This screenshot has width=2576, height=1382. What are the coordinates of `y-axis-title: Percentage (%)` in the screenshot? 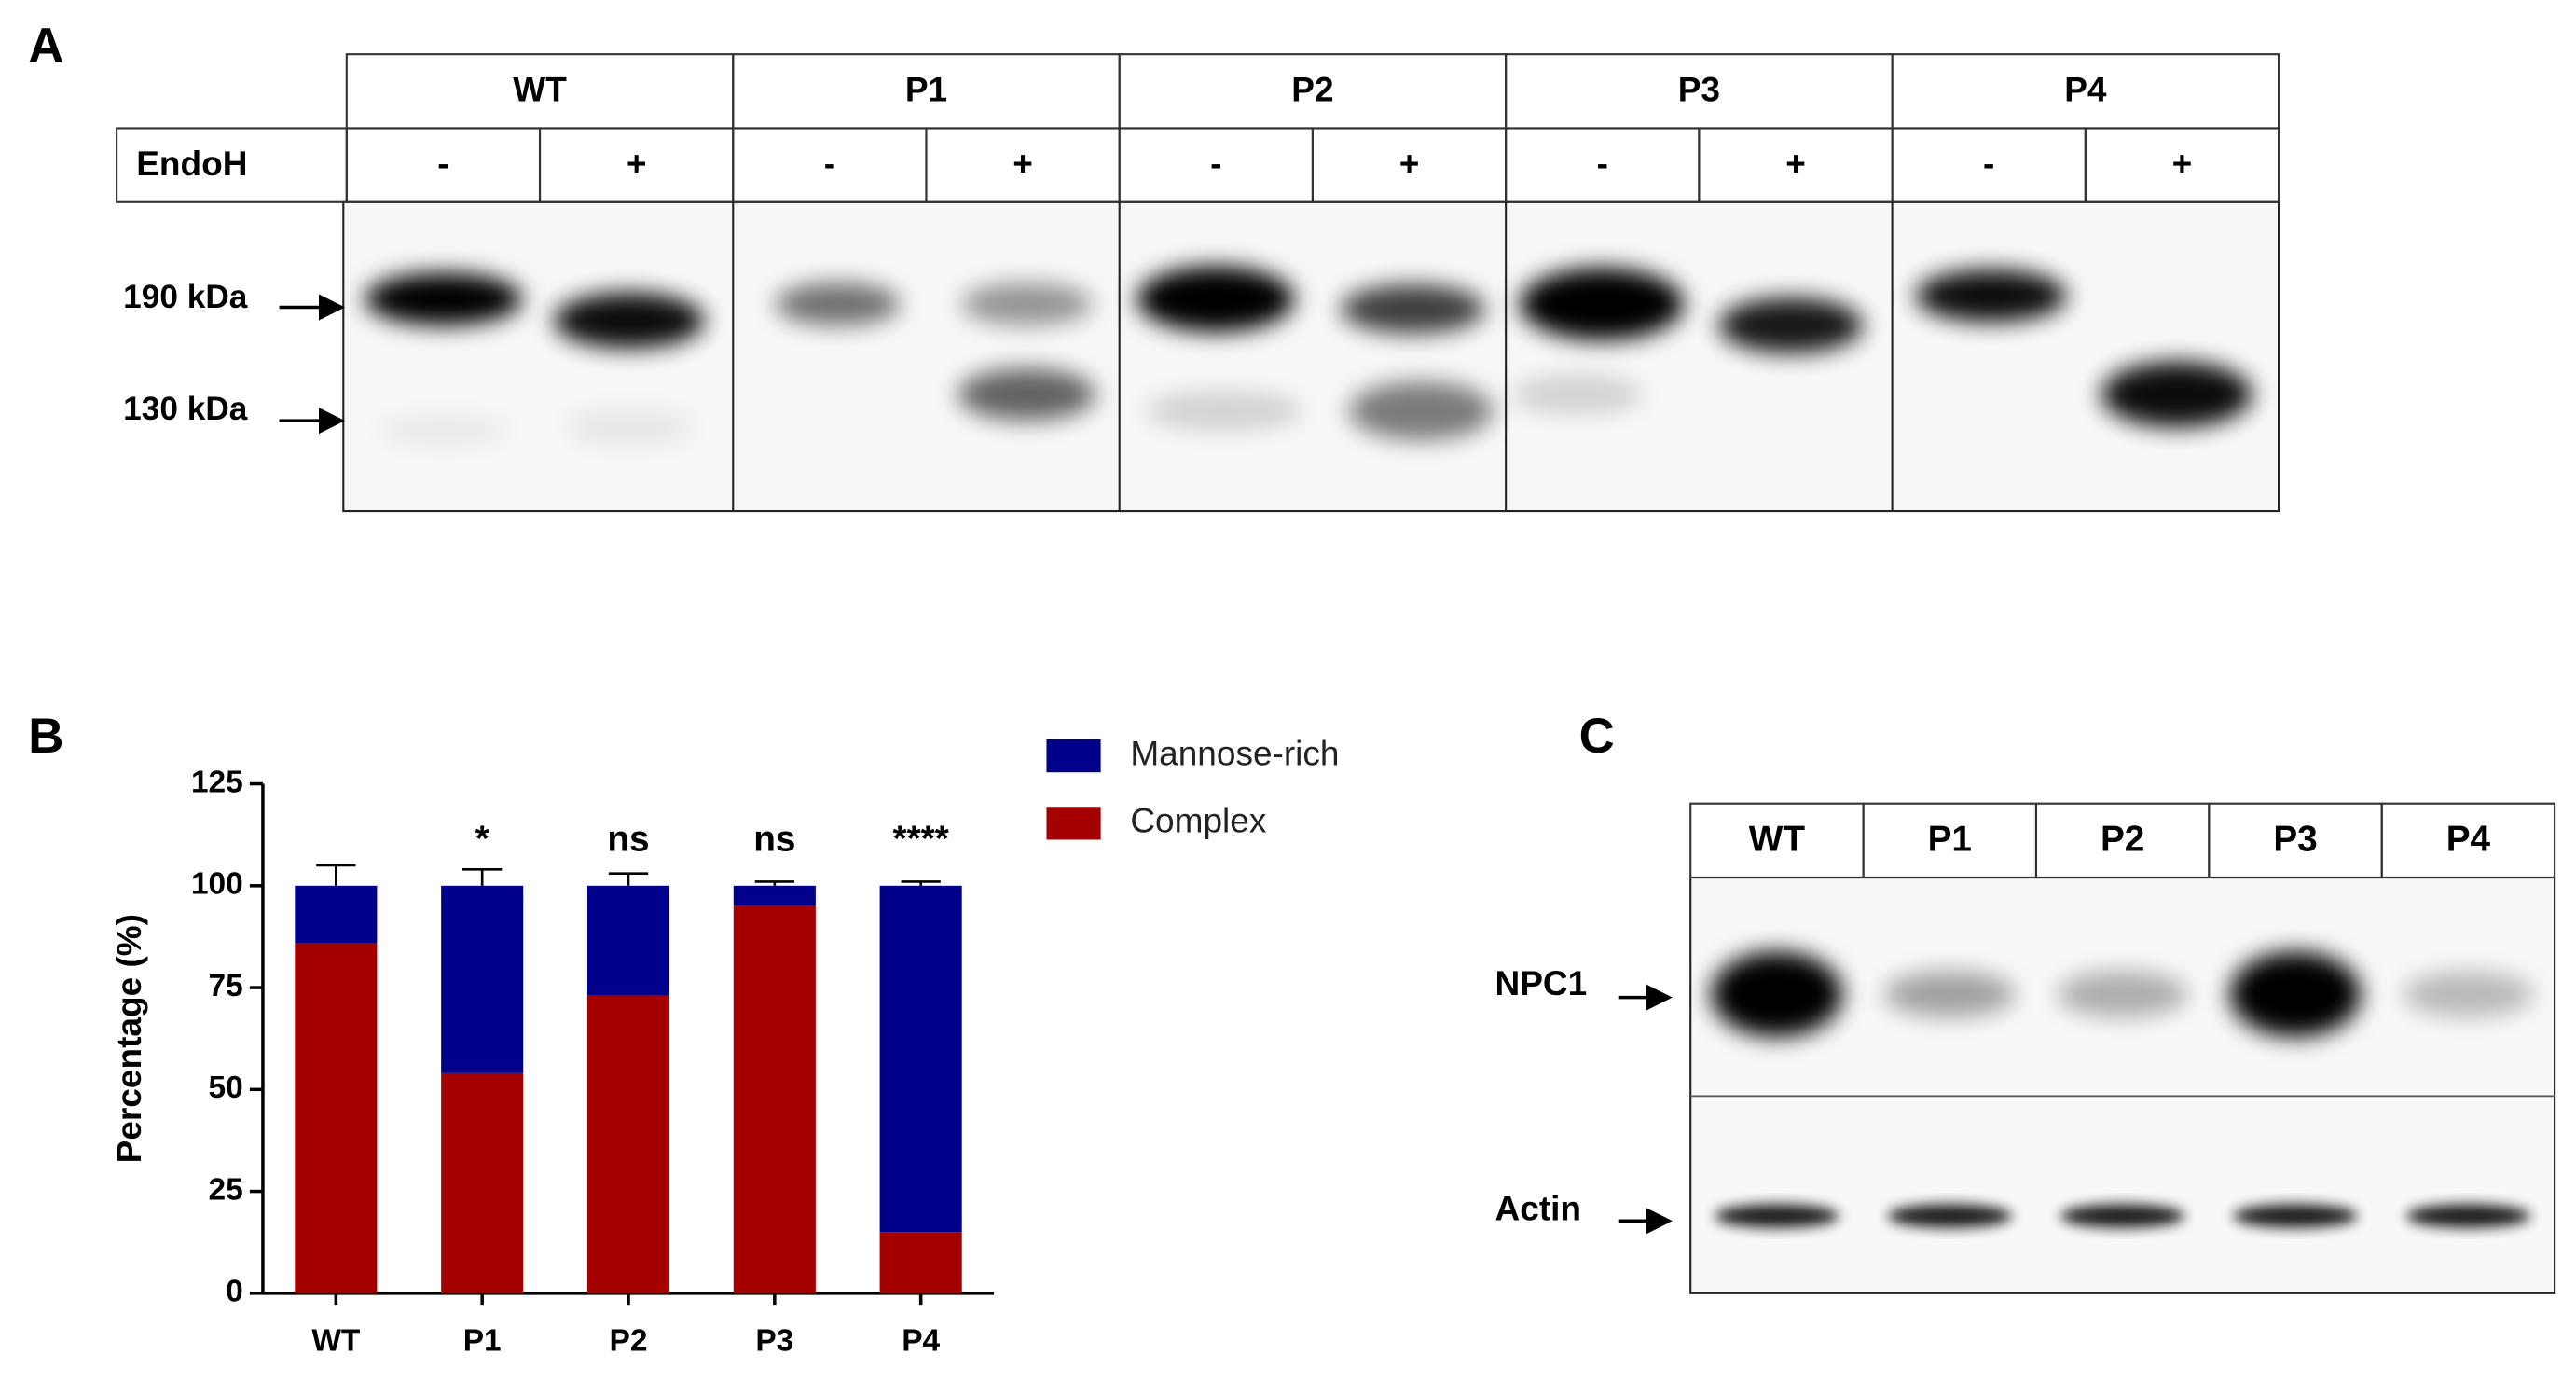 It's located at (129, 1039).